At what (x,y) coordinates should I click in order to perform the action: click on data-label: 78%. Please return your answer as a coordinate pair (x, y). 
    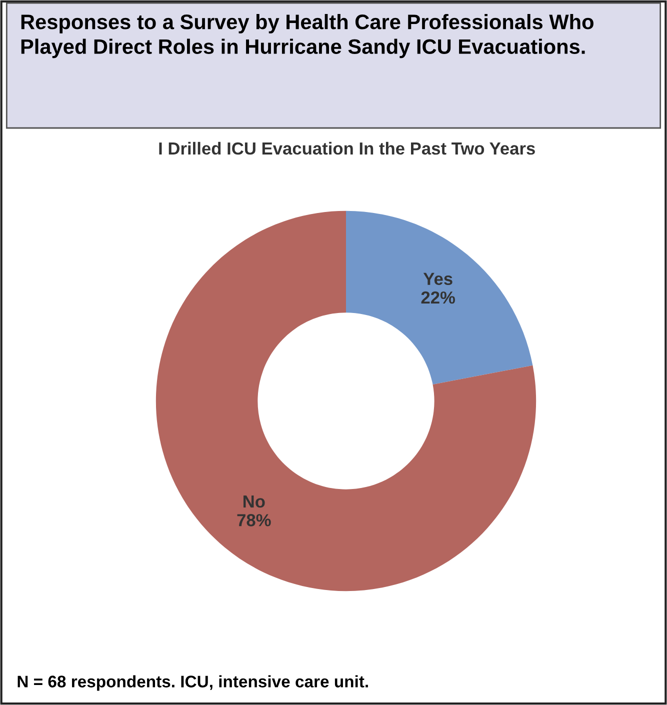
    Looking at the image, I should click on (254, 520).